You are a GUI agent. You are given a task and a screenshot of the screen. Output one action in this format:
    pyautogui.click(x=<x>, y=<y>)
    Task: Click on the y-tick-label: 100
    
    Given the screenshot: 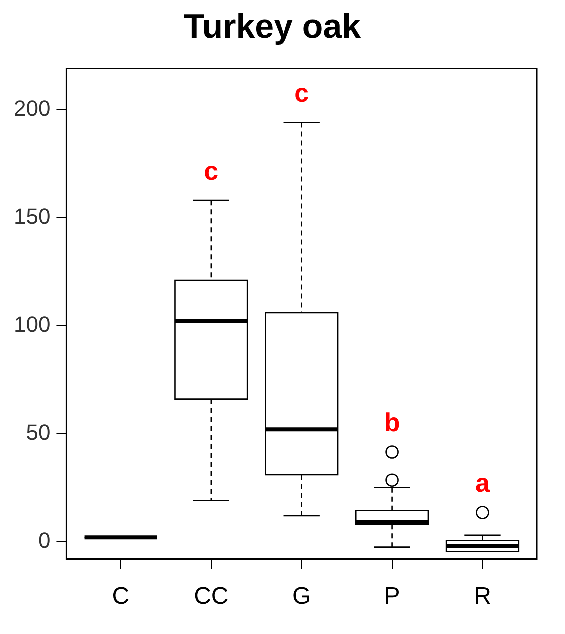 What is the action you would take?
    pyautogui.click(x=32, y=324)
    